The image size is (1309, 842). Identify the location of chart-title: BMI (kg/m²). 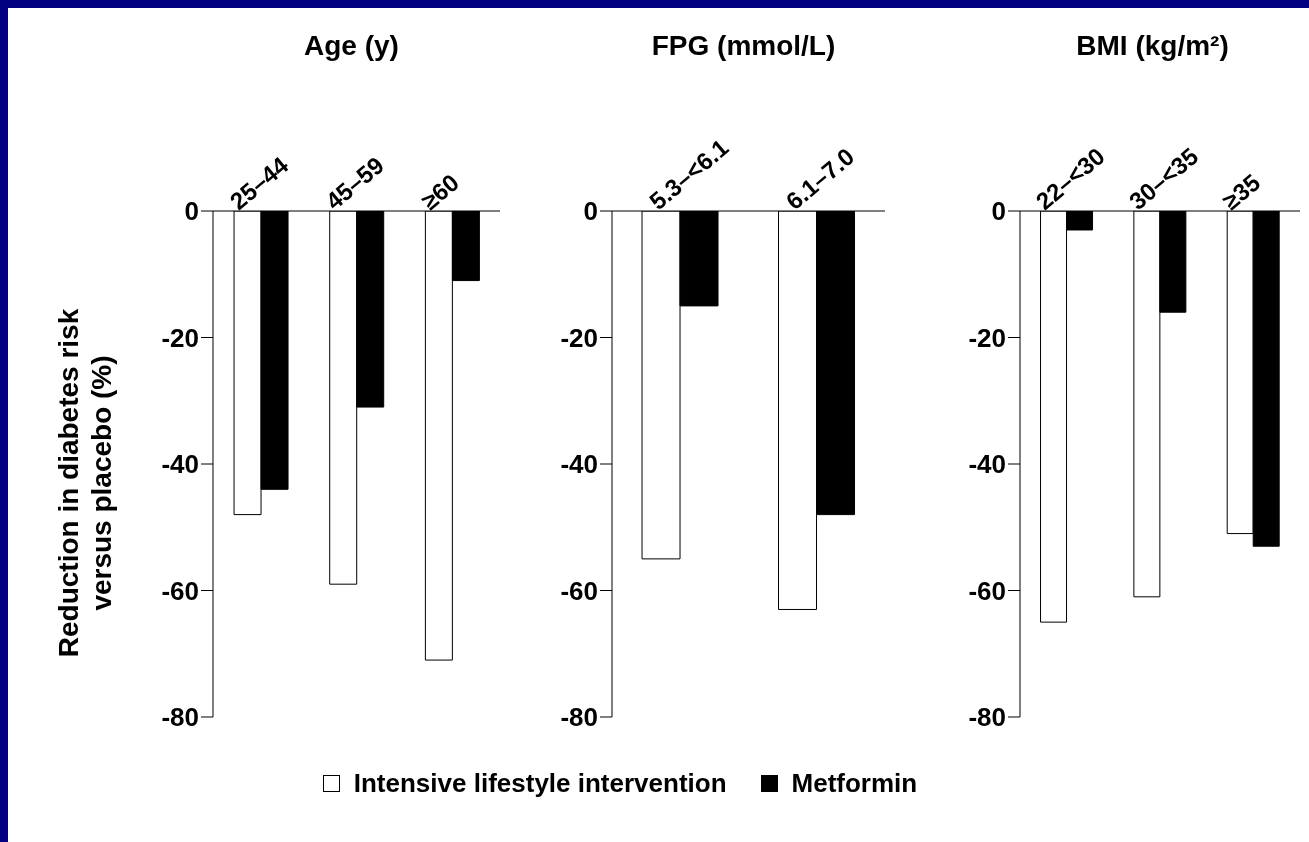
(1152, 46).